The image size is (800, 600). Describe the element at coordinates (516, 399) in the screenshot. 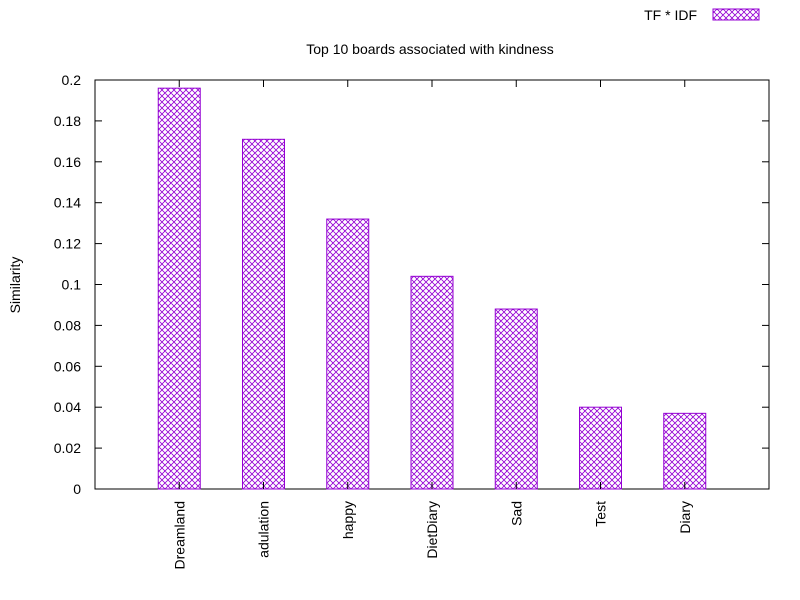

I see `bar-sad` at that location.